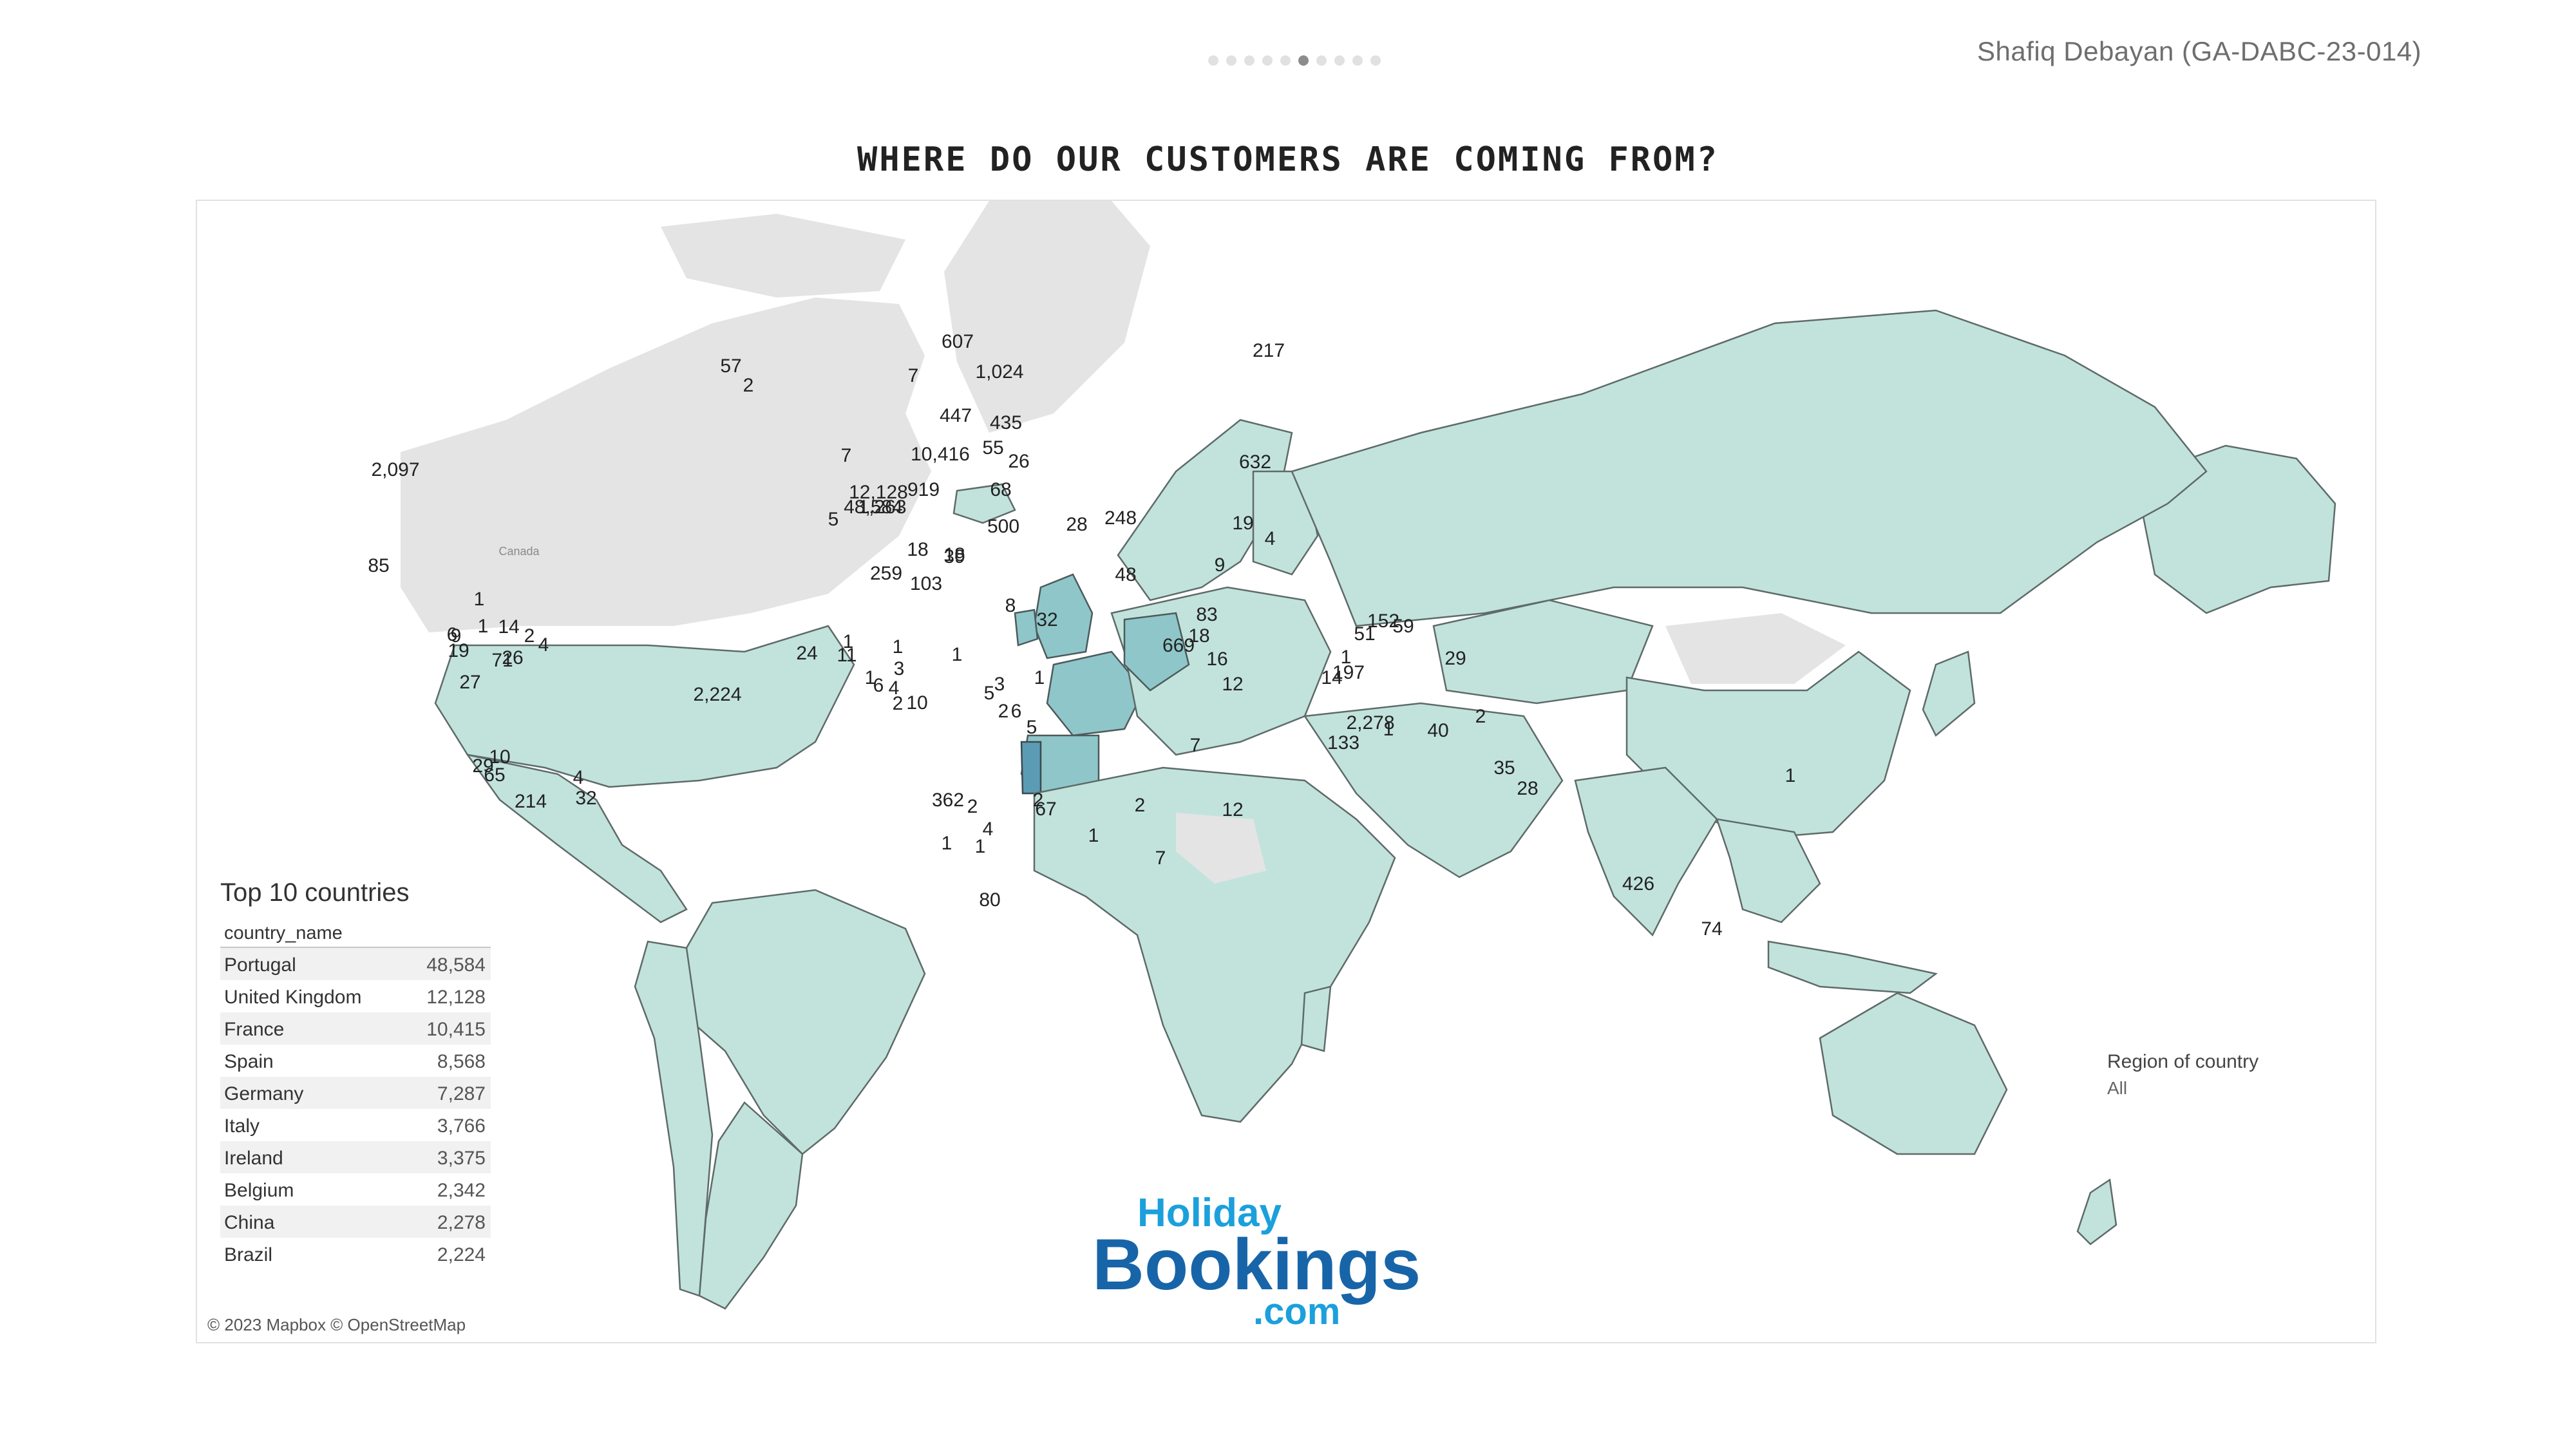 Image resolution: width=2576 pixels, height=1449 pixels. Describe the element at coordinates (1438, 730) in the screenshot. I see `country-value-label: 40` at that location.